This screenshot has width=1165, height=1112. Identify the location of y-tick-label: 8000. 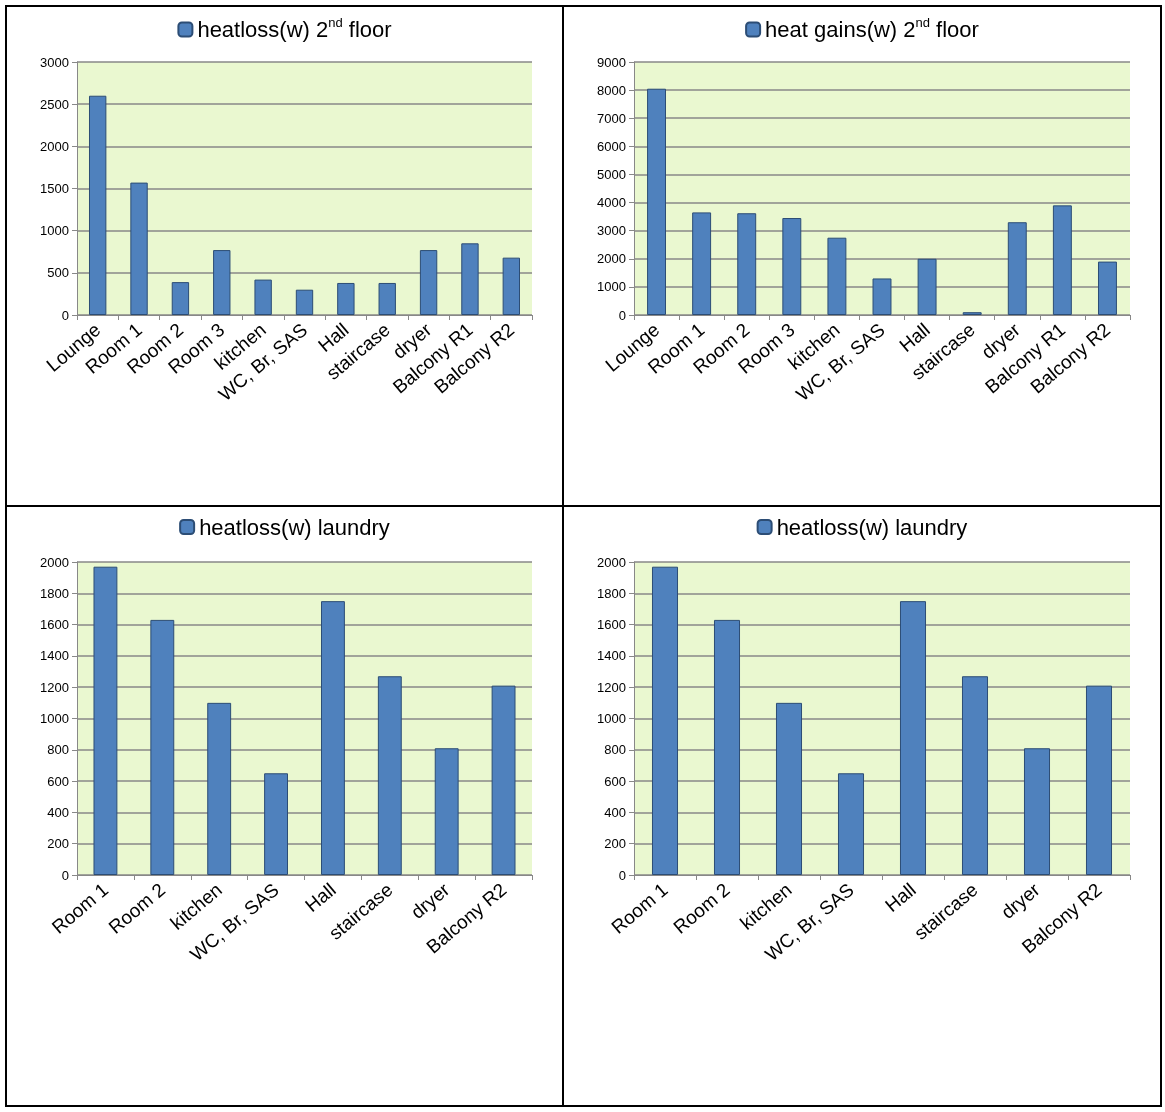
(611, 90).